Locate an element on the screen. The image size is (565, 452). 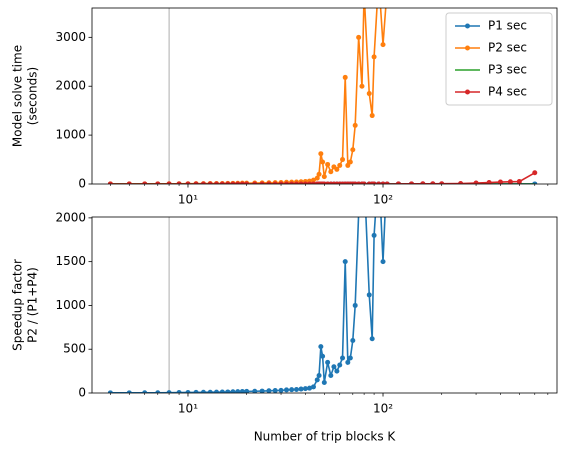
x-axis-label: Number of trip blocks K is located at coordinates (325, 437).